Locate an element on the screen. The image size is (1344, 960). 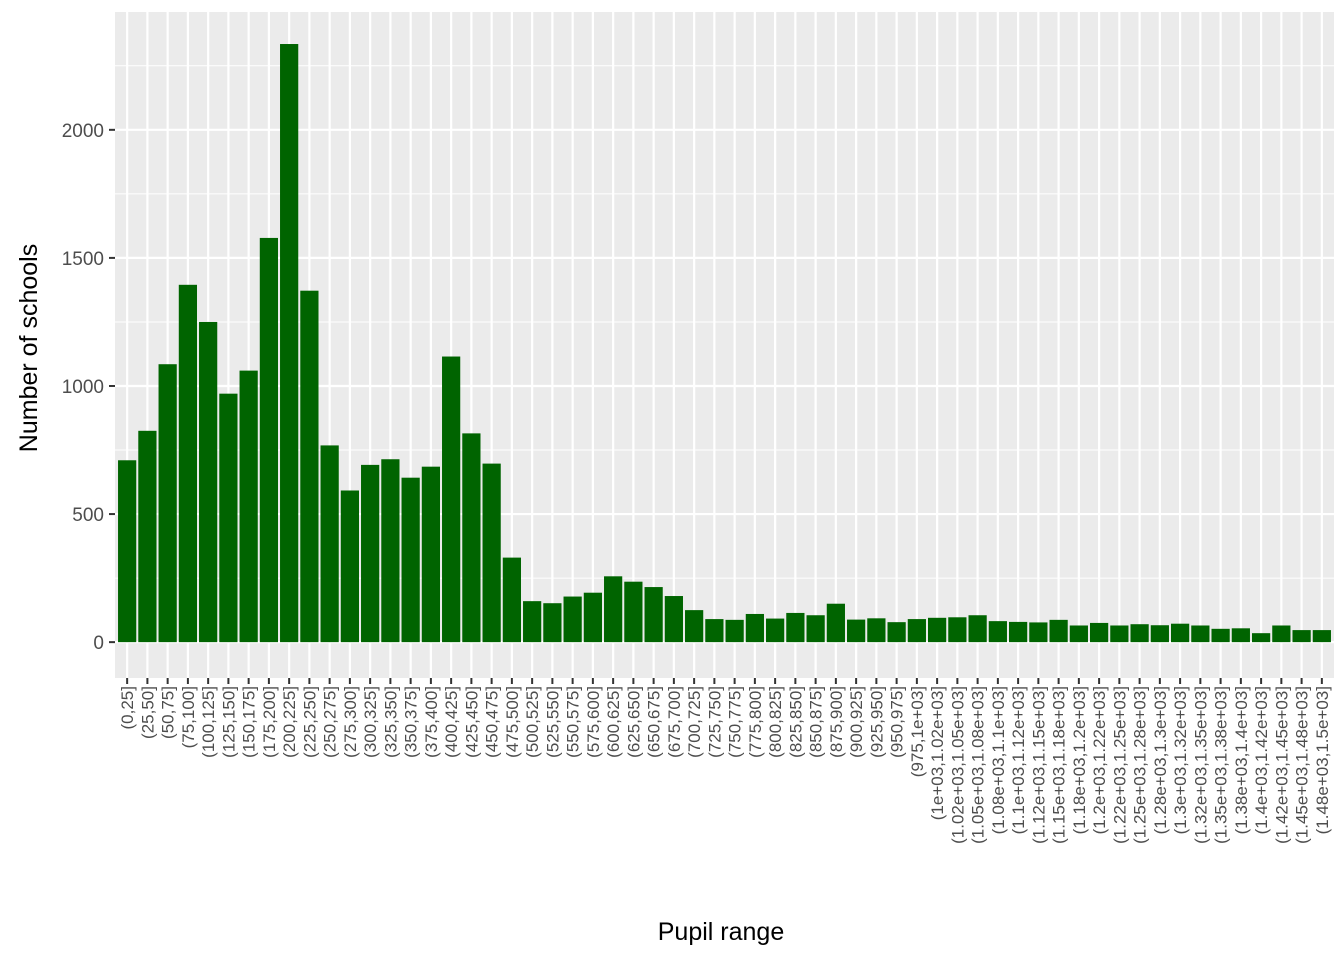
x-tick-label: (300,325] is located at coordinates (370, 722).